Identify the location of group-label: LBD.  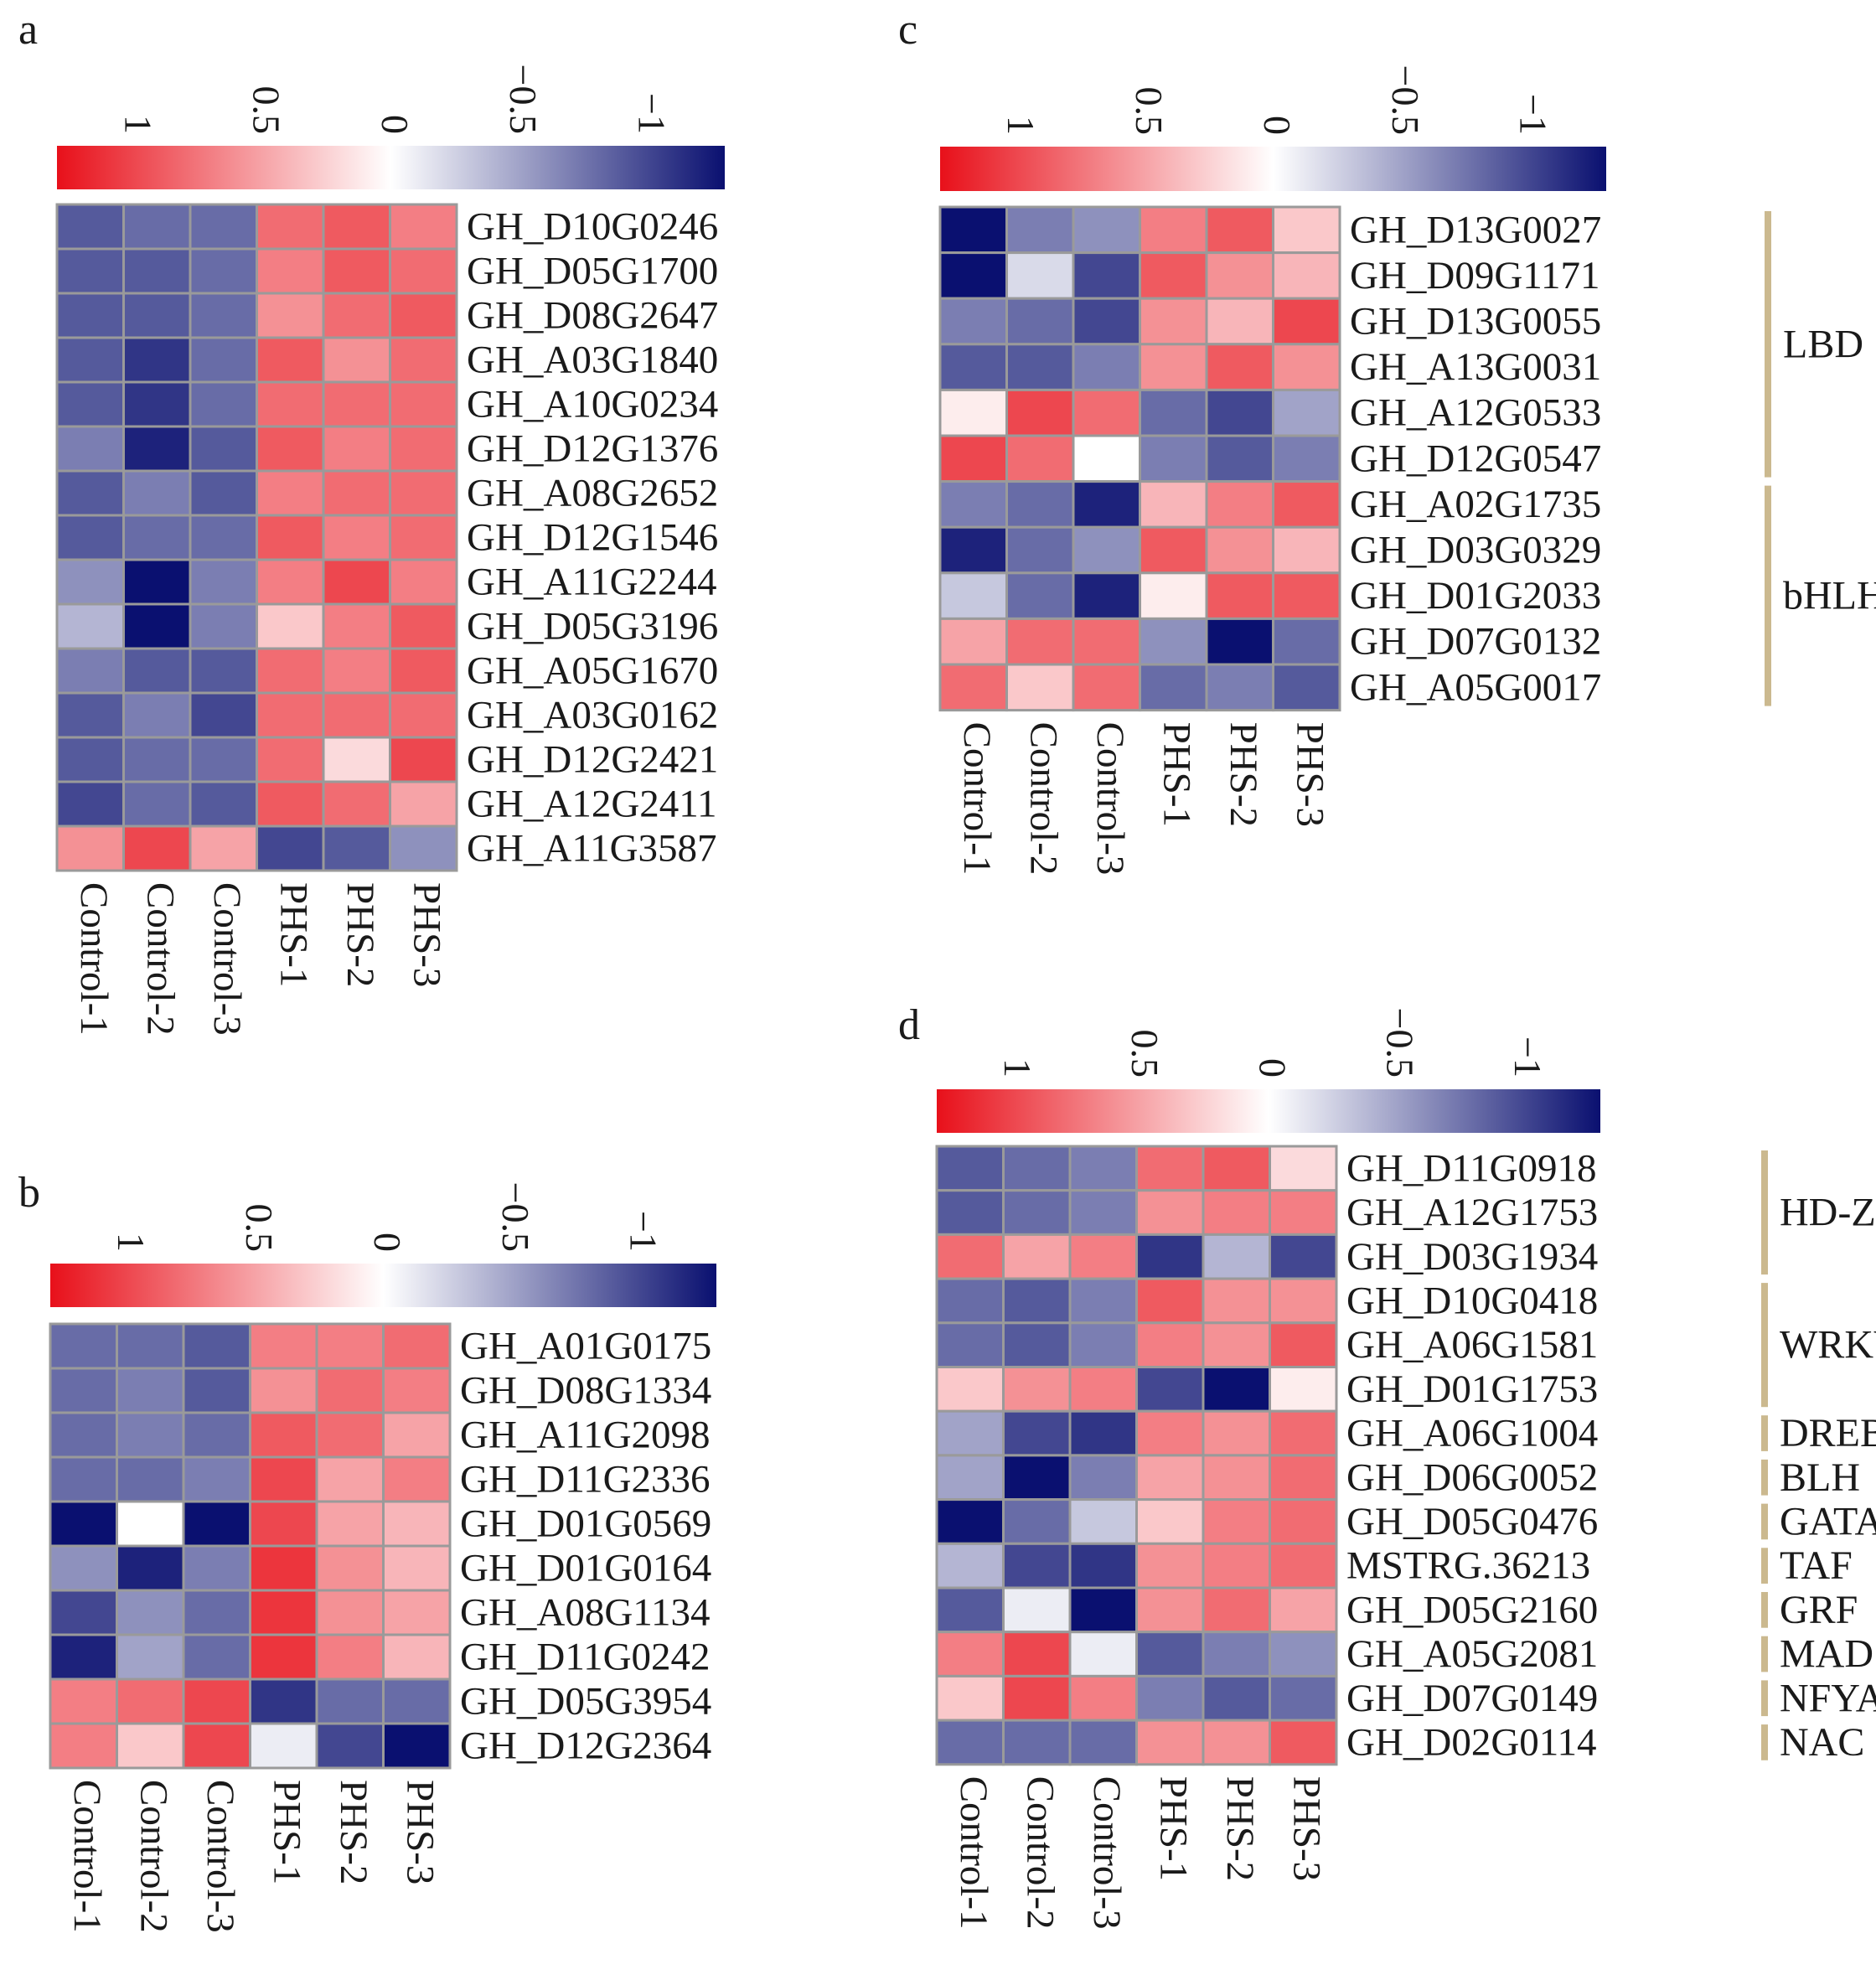
(1823, 344).